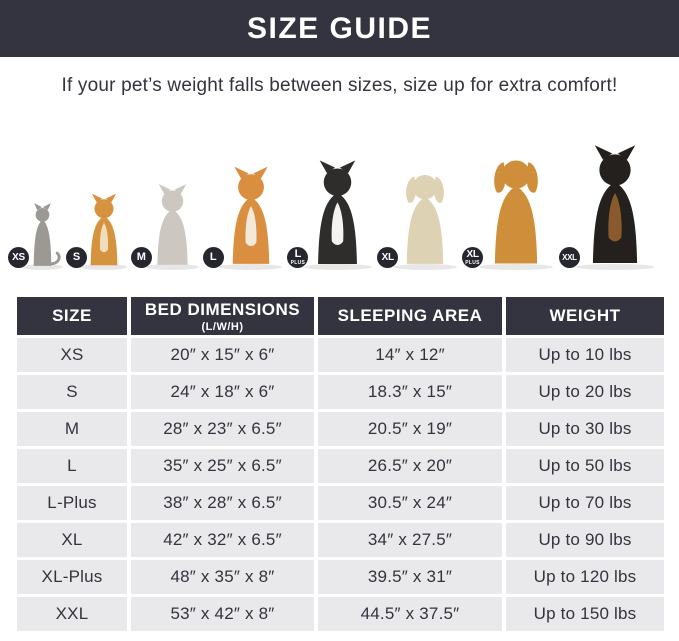 The height and width of the screenshot is (641, 679). I want to click on cell-sleeping-area: 39.5″ x 31″, so click(410, 577).